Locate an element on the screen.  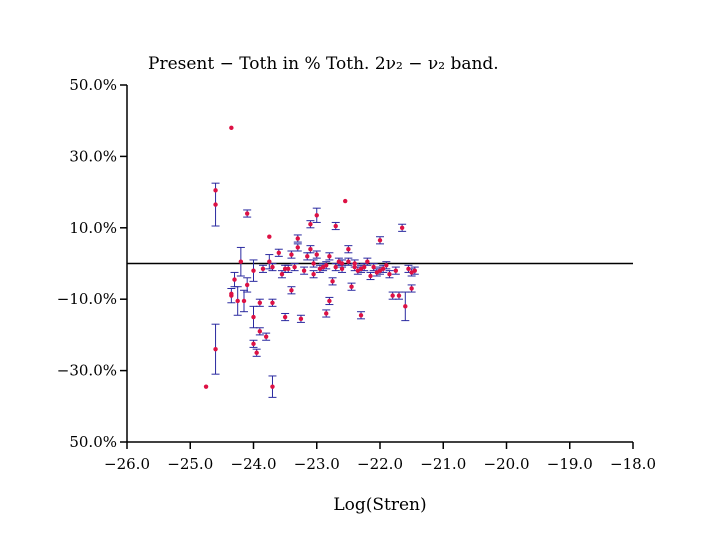
x-tick-label: −18.0 is located at coordinates (633, 464).